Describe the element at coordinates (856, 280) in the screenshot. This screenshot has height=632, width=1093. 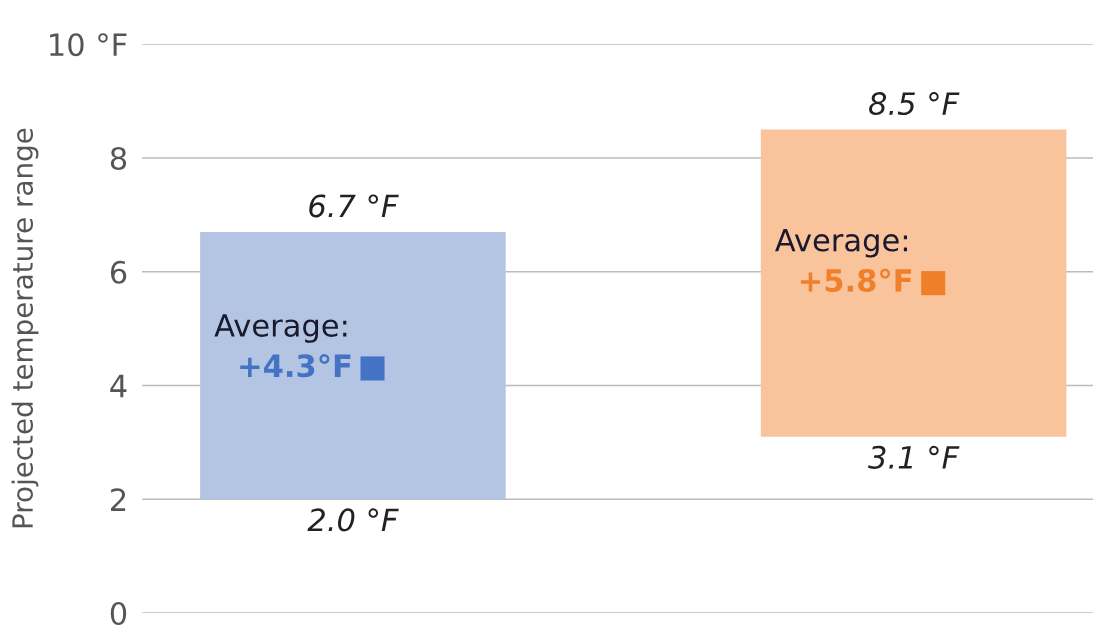
I see `data-label: +5.8°F` at that location.